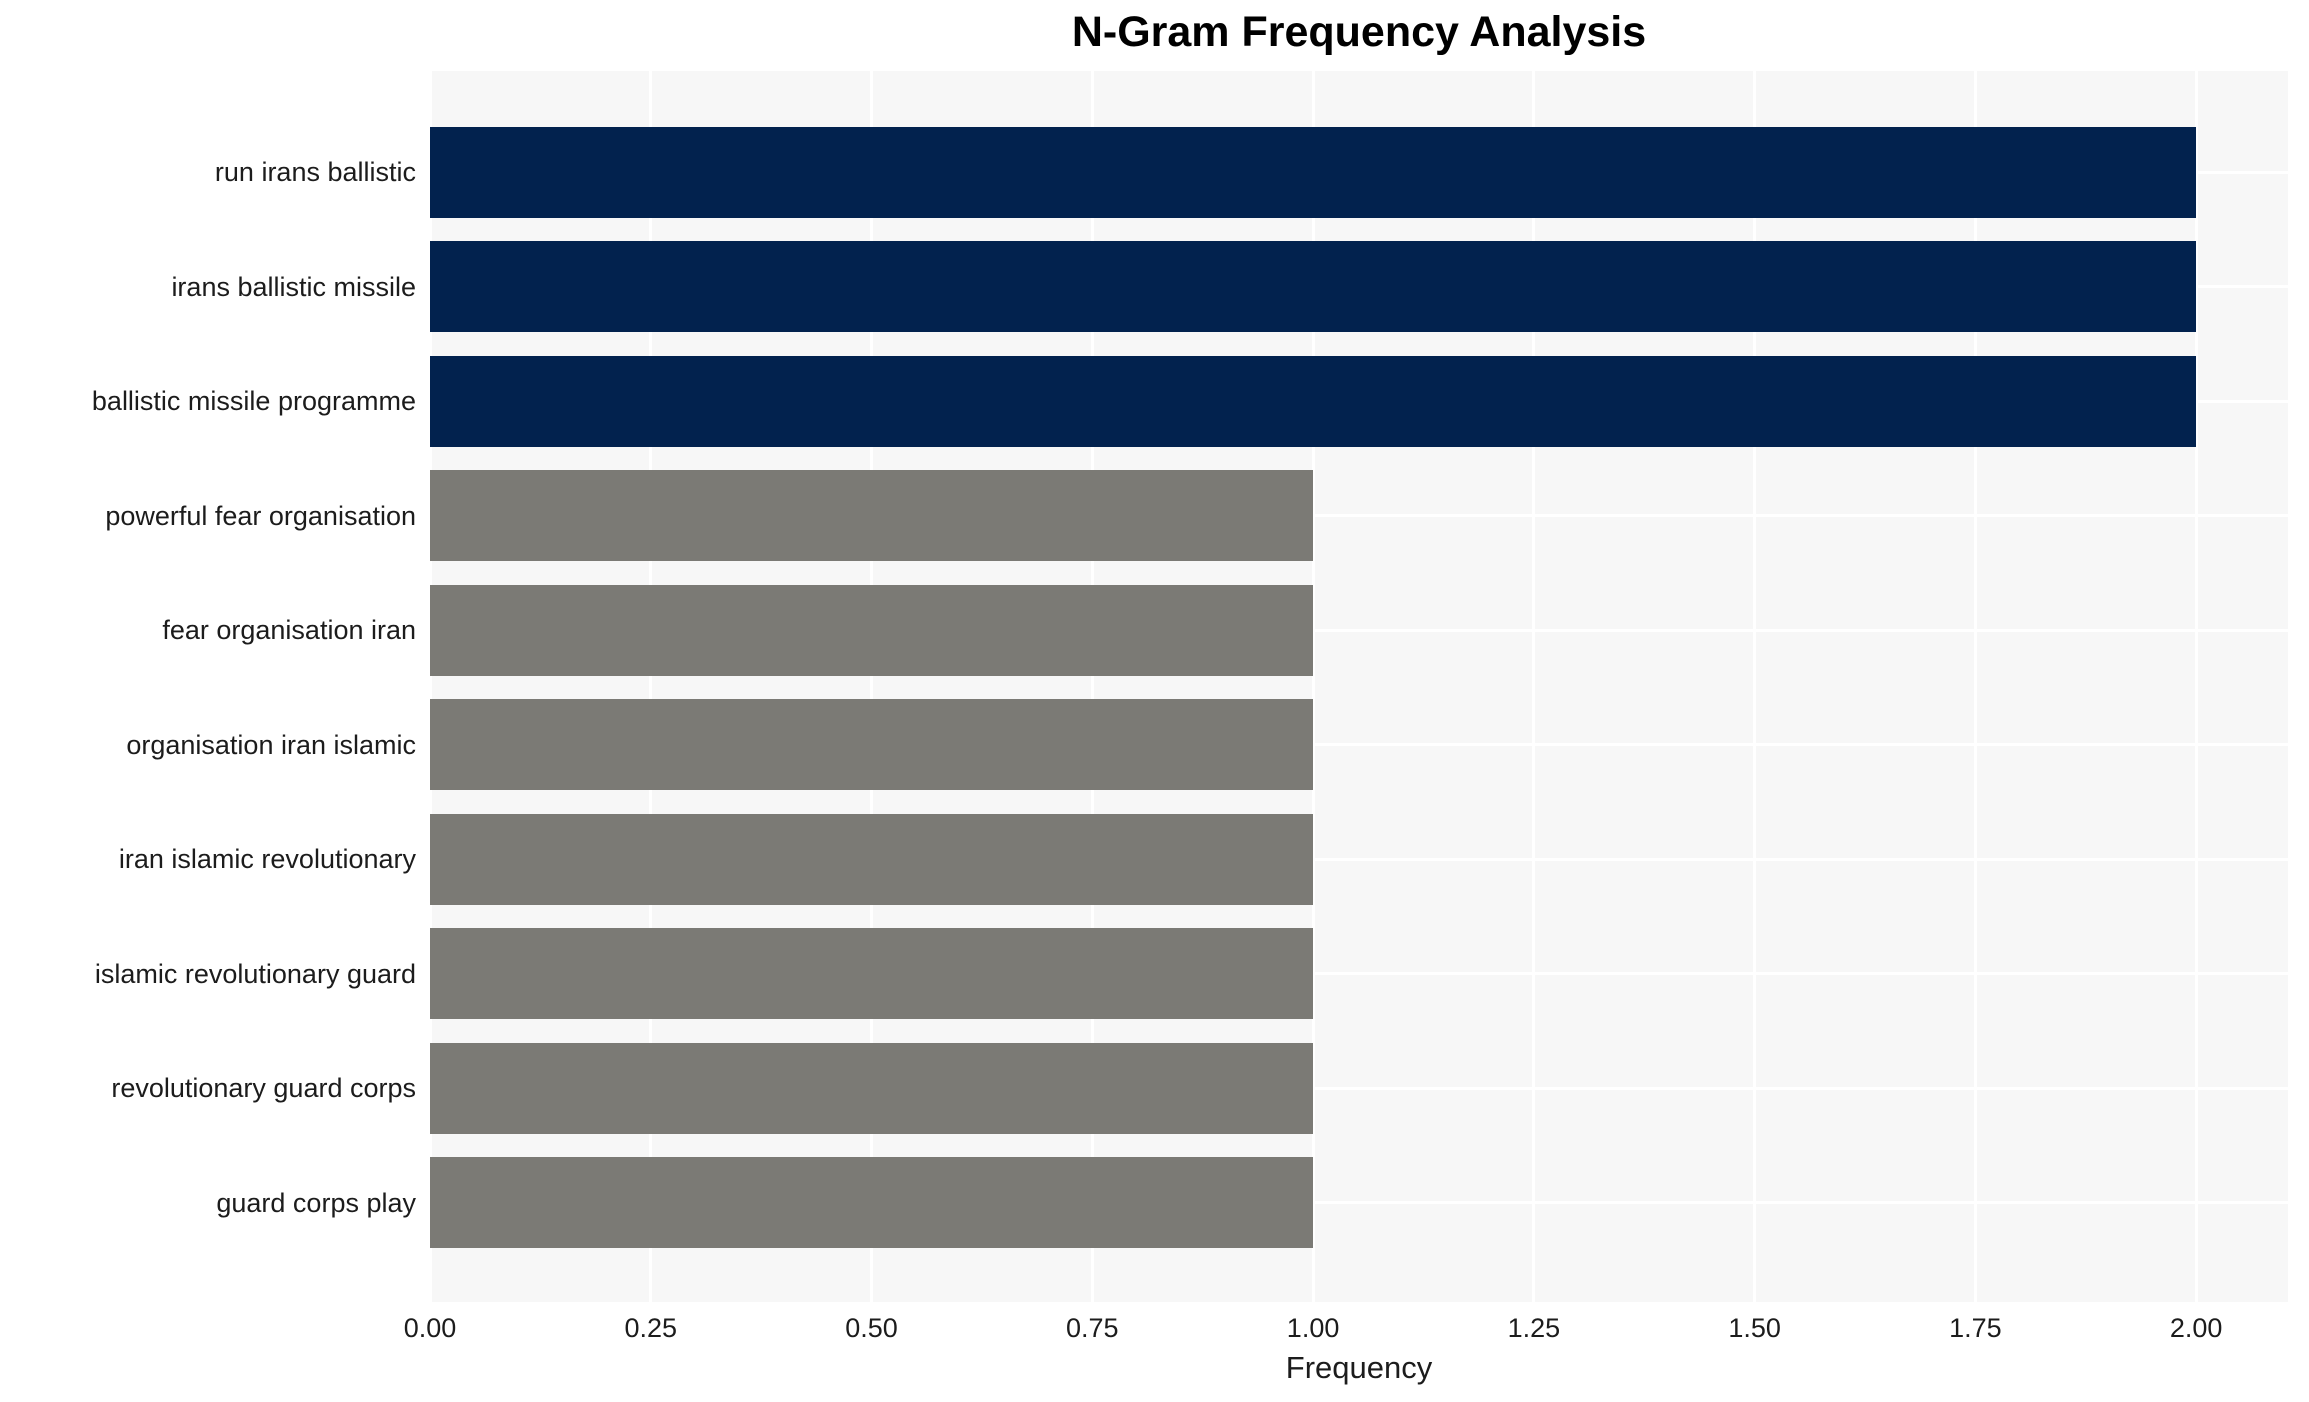 The height and width of the screenshot is (1402, 2309). Describe the element at coordinates (253, 401) in the screenshot. I see `y-tick-label: ballistic missile programme` at that location.